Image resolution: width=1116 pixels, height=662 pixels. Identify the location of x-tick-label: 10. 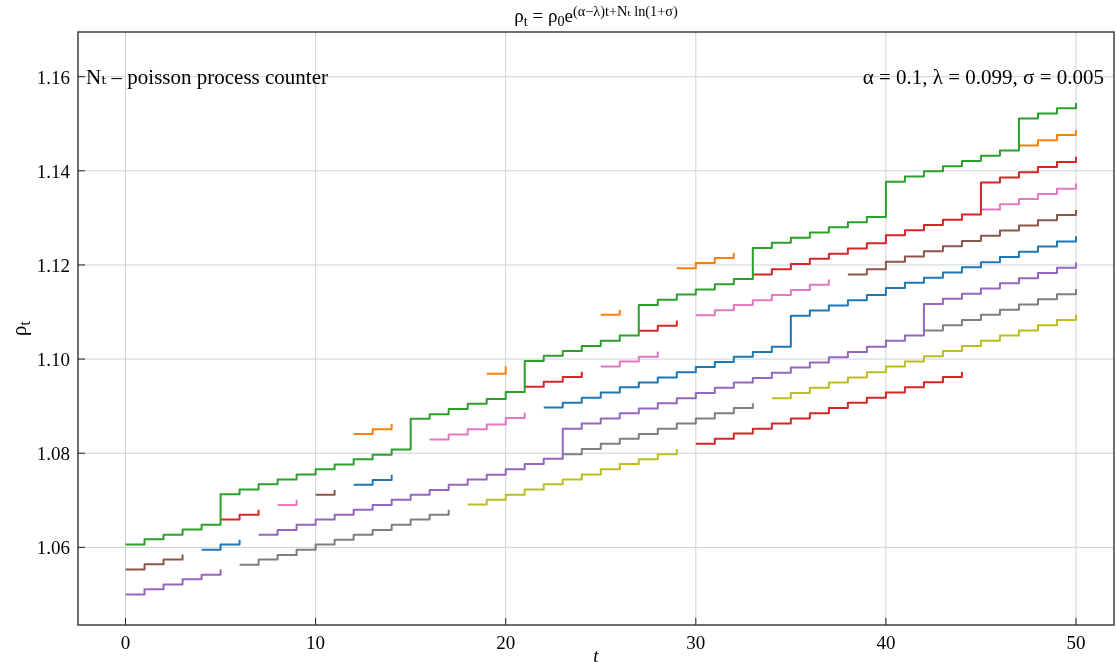
(316, 642).